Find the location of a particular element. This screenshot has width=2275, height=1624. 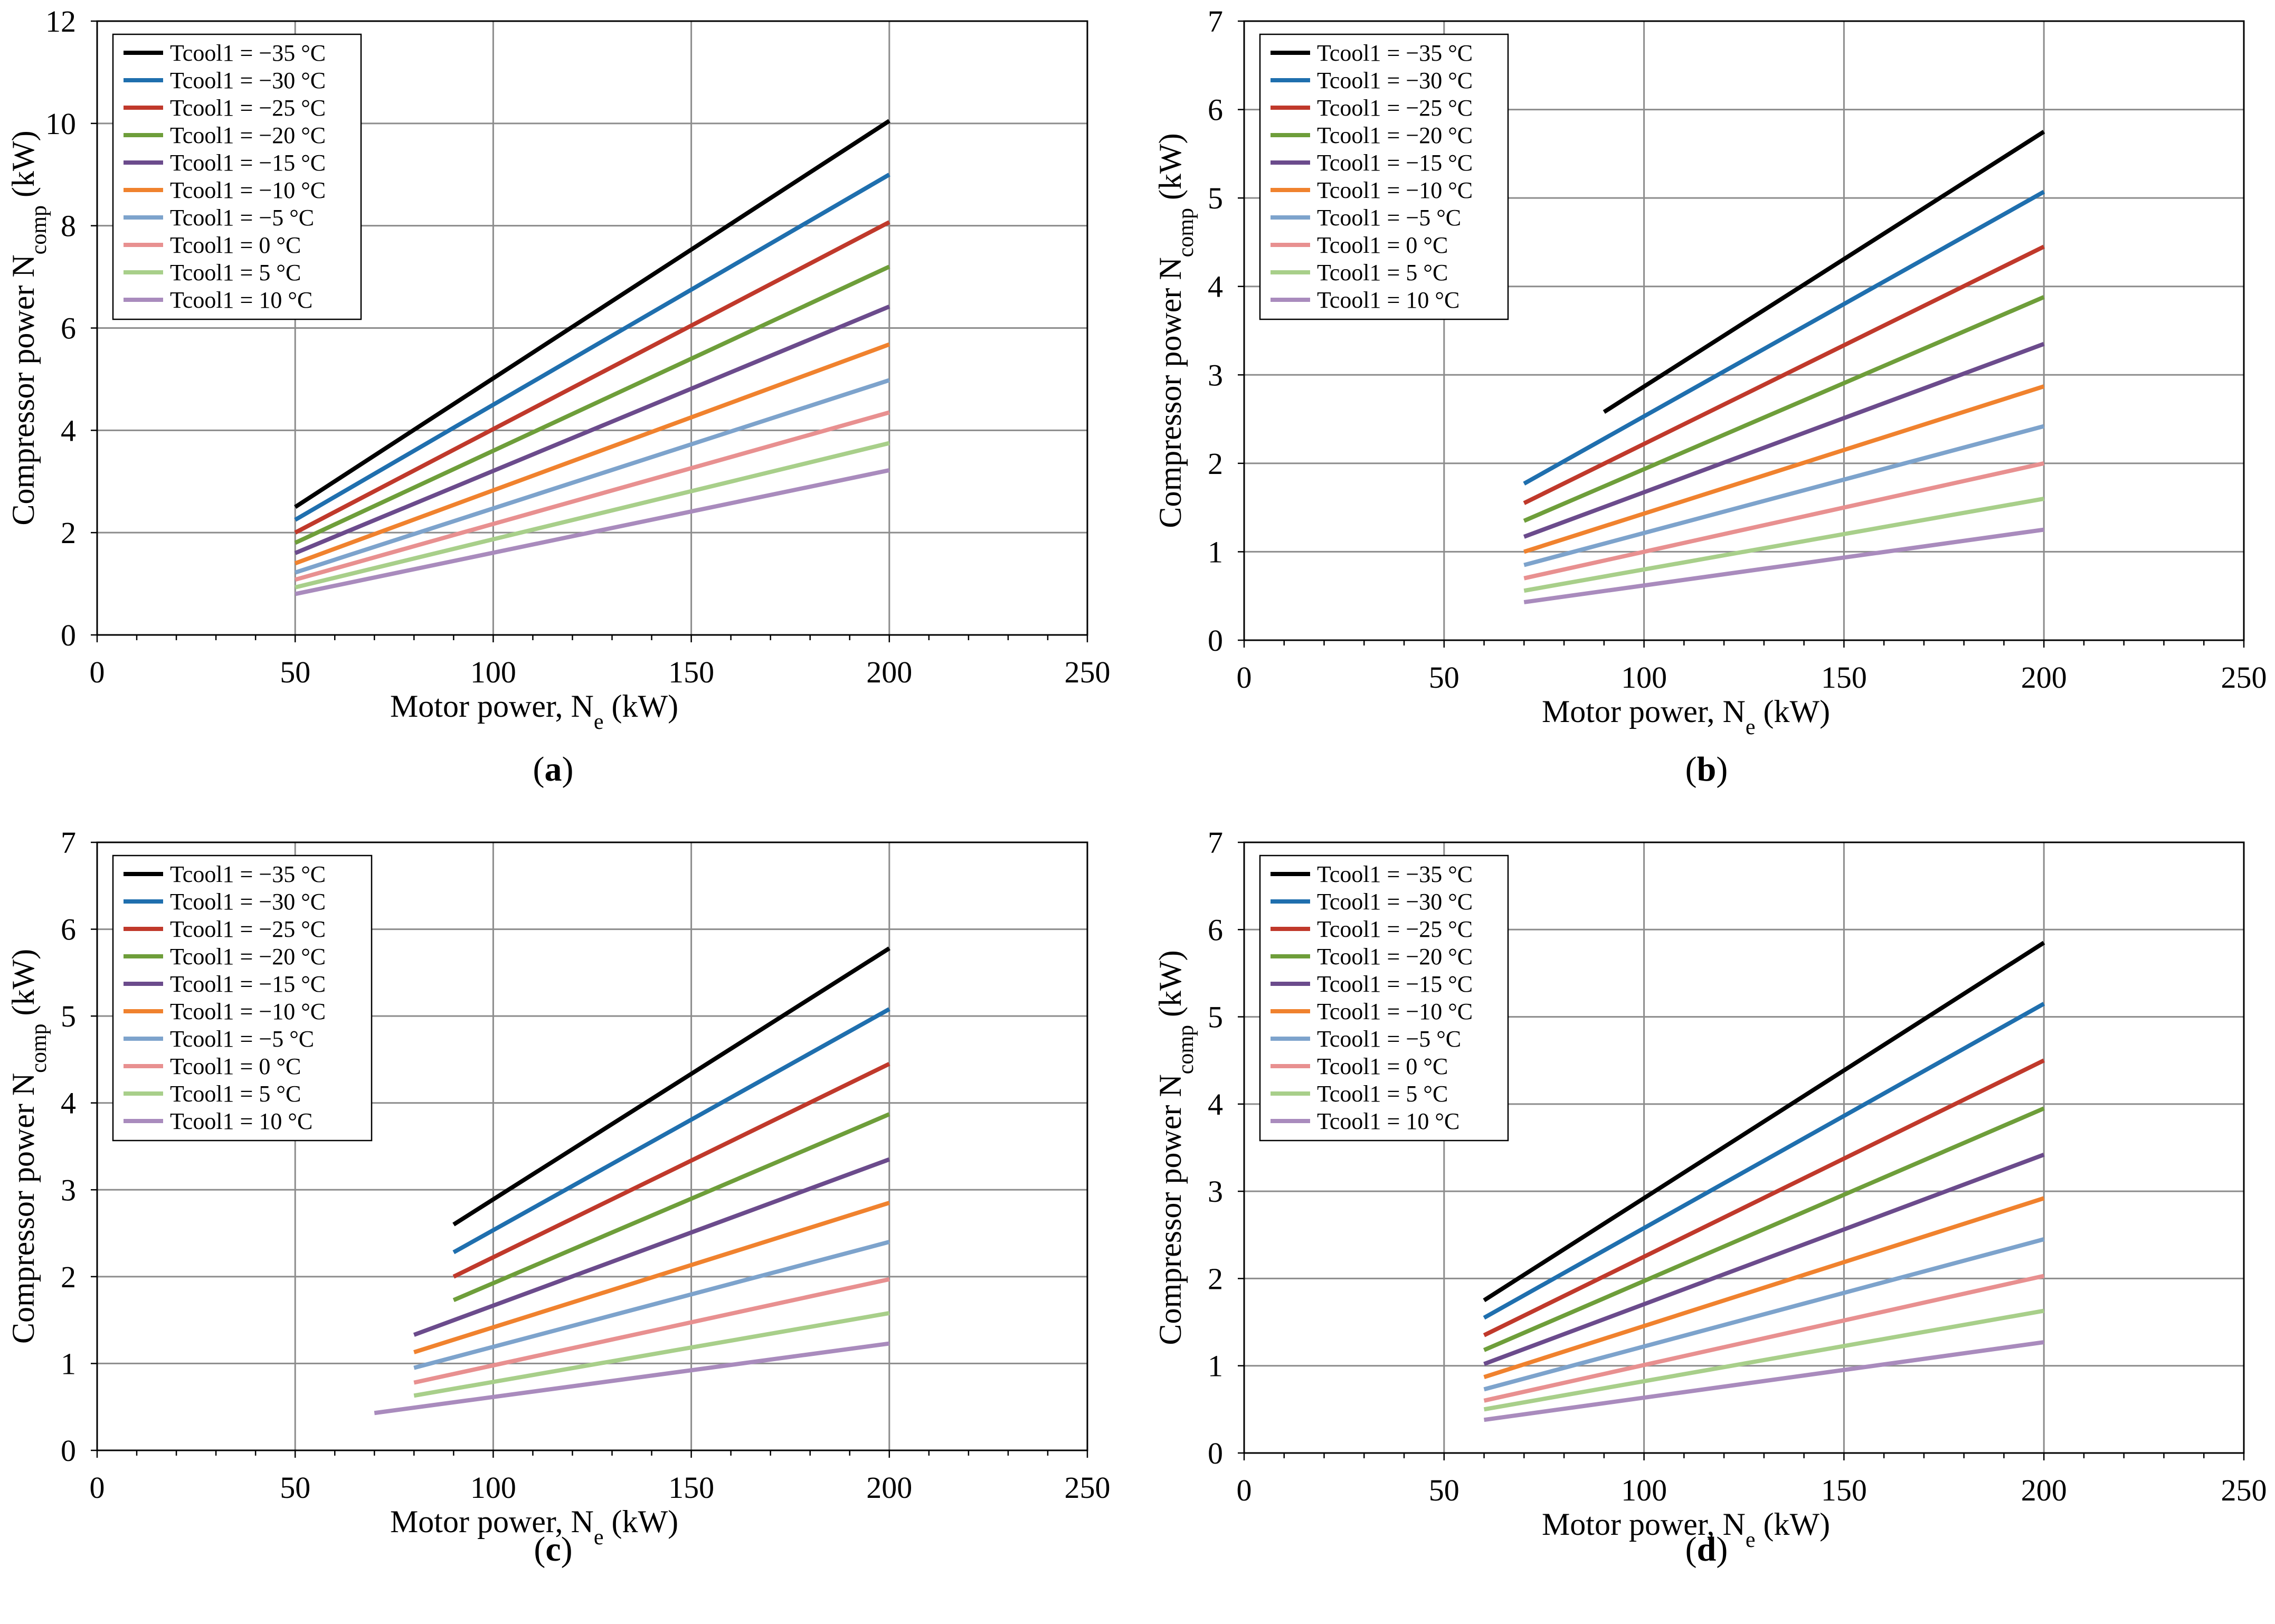

y-tick-label: 0 is located at coordinates (68, 1450).